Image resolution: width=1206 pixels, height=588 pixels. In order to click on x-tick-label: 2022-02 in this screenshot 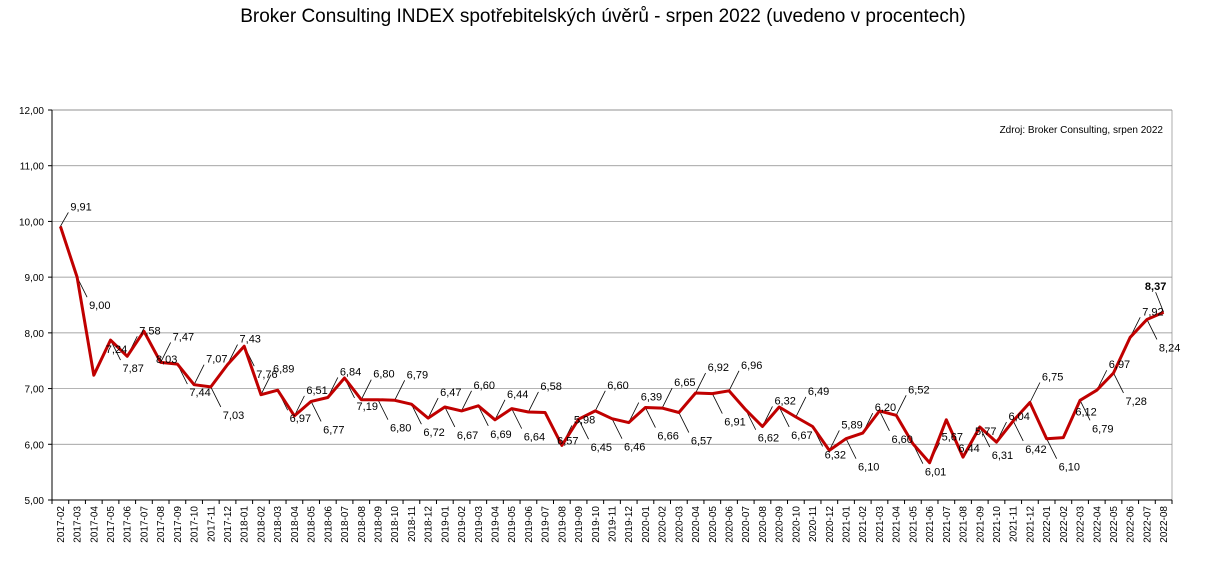, I will do `click(1064, 524)`.